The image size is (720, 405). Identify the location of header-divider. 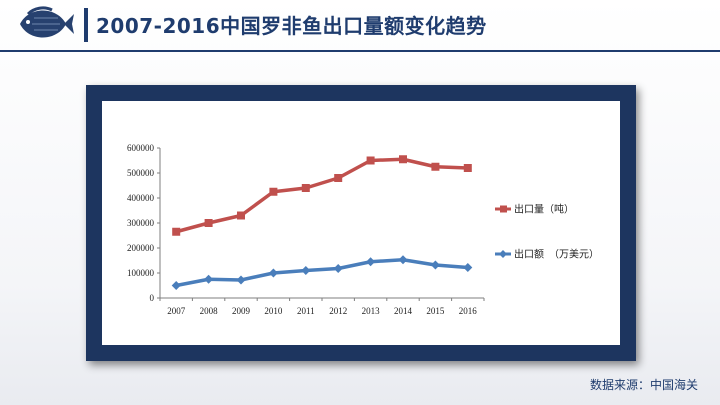
(360, 51).